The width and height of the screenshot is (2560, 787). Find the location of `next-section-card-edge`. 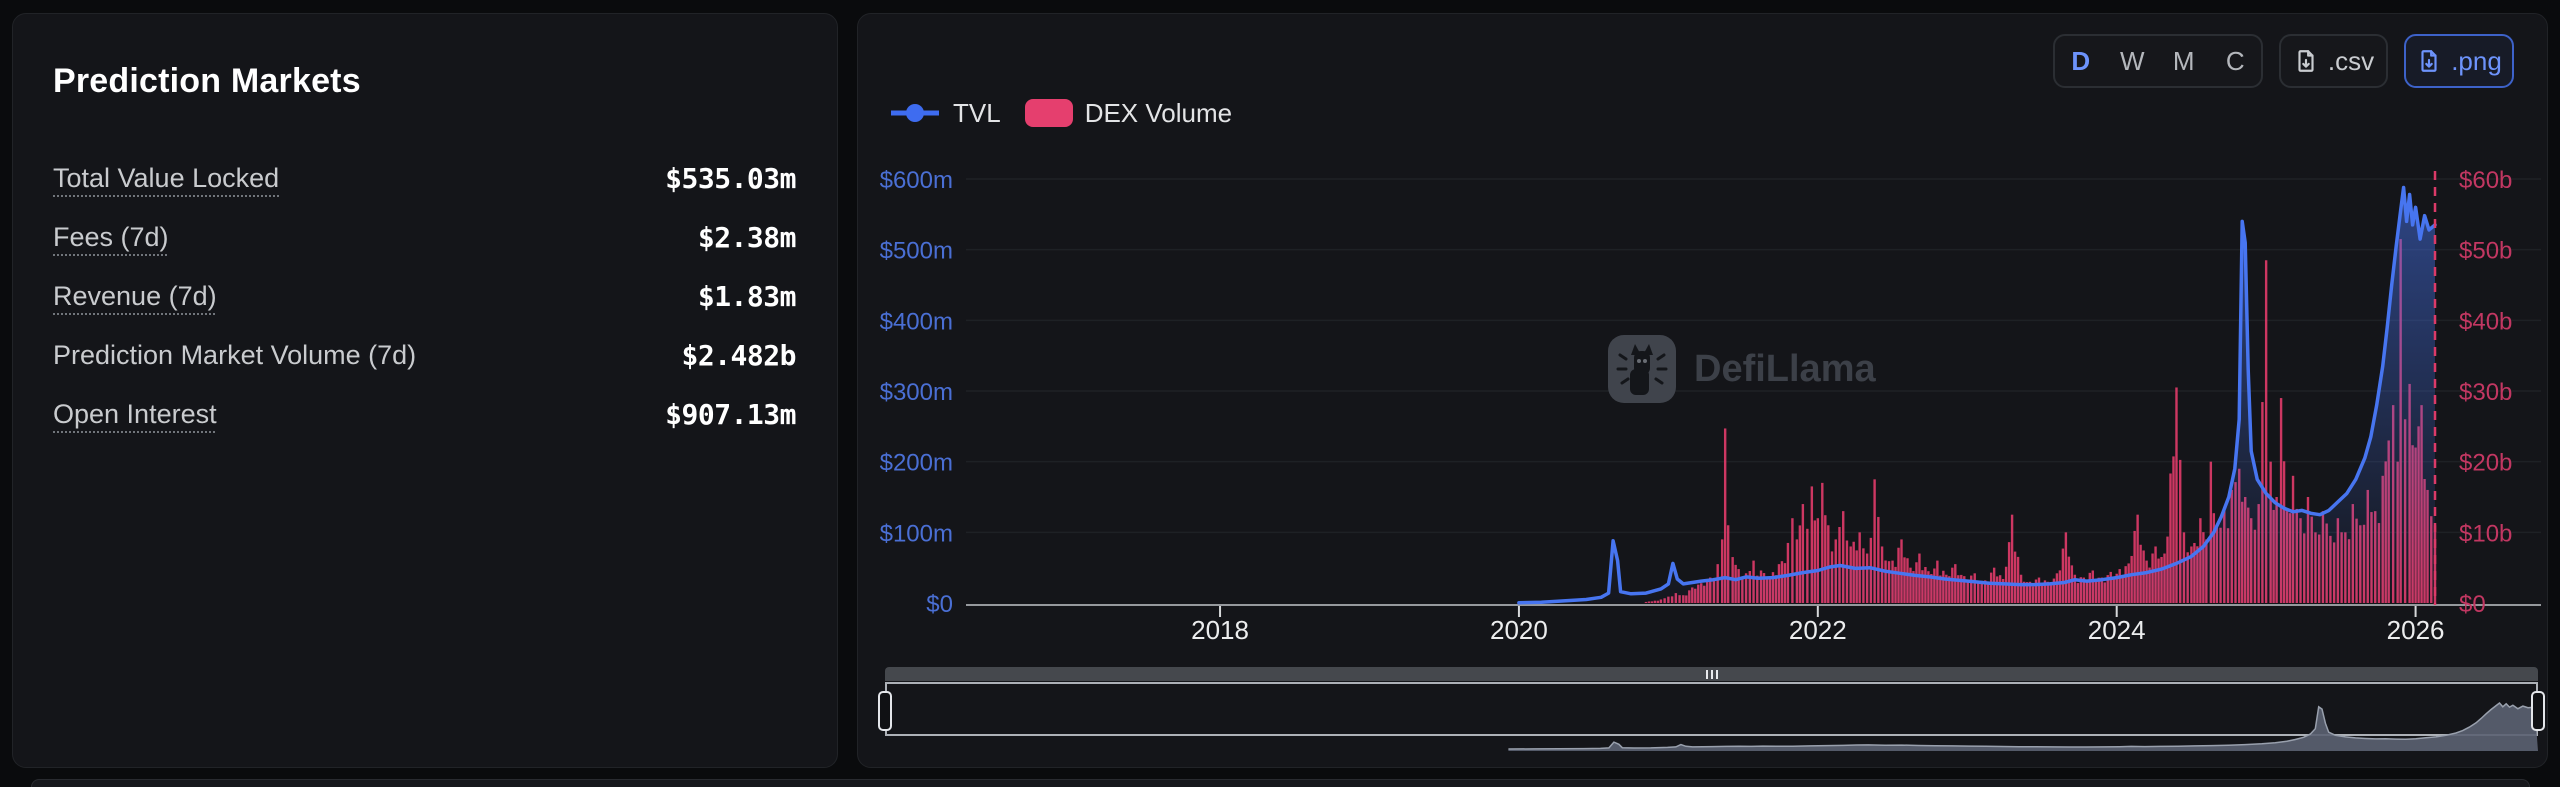

next-section-card-edge is located at coordinates (1280, 783).